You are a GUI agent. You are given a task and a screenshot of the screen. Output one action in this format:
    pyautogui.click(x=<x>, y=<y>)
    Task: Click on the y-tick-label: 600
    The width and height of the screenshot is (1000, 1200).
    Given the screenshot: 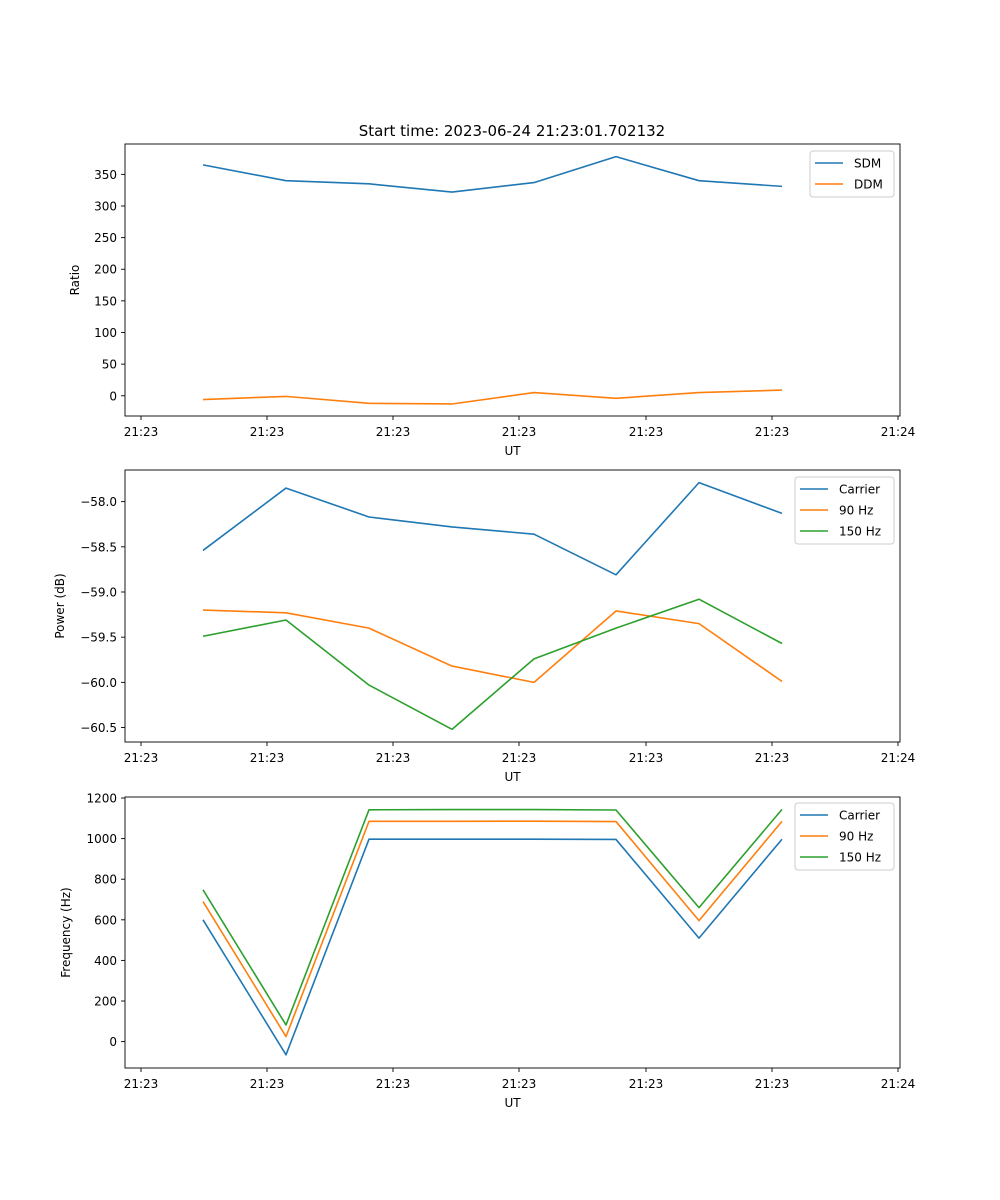 What is the action you would take?
    pyautogui.click(x=105, y=920)
    